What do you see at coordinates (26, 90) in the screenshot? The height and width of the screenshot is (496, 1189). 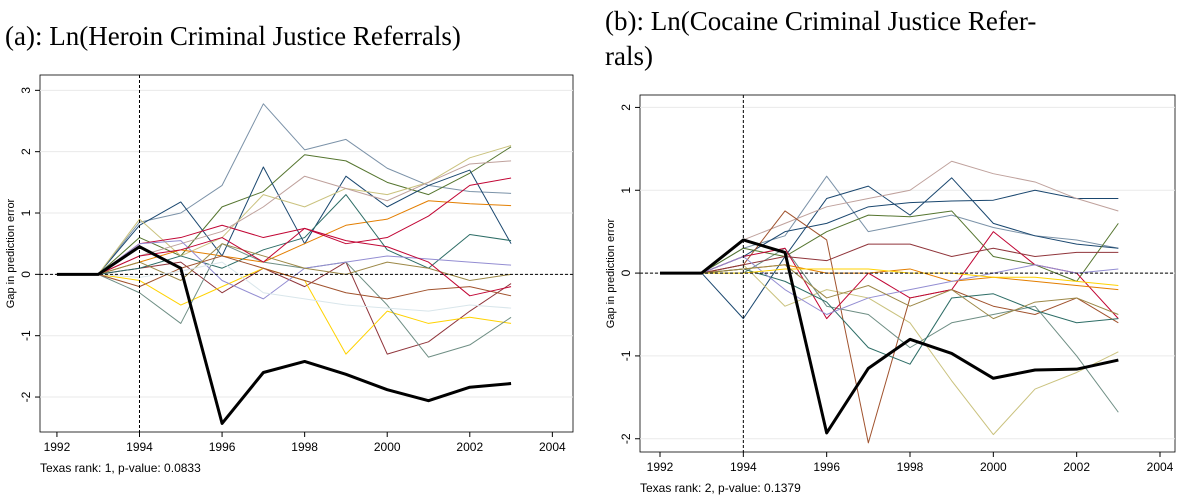 I see `y-tick-label: 3` at bounding box center [26, 90].